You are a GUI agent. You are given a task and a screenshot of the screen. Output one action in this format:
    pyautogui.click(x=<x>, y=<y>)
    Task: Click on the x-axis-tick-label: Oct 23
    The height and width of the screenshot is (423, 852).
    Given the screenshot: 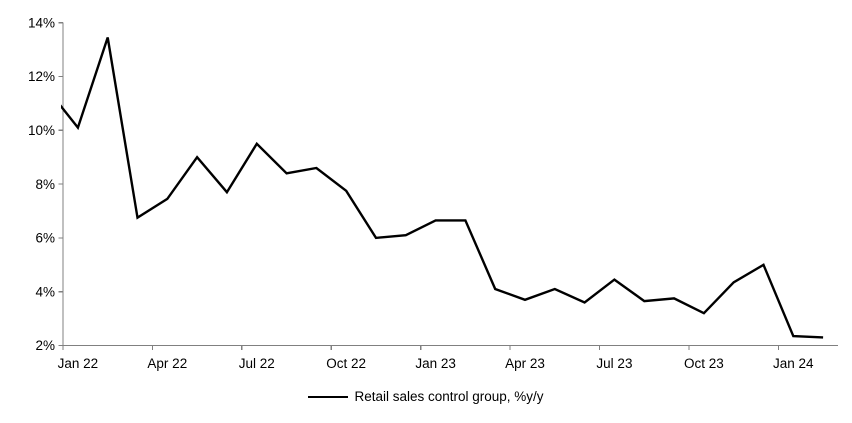 What is the action you would take?
    pyautogui.click(x=704, y=363)
    